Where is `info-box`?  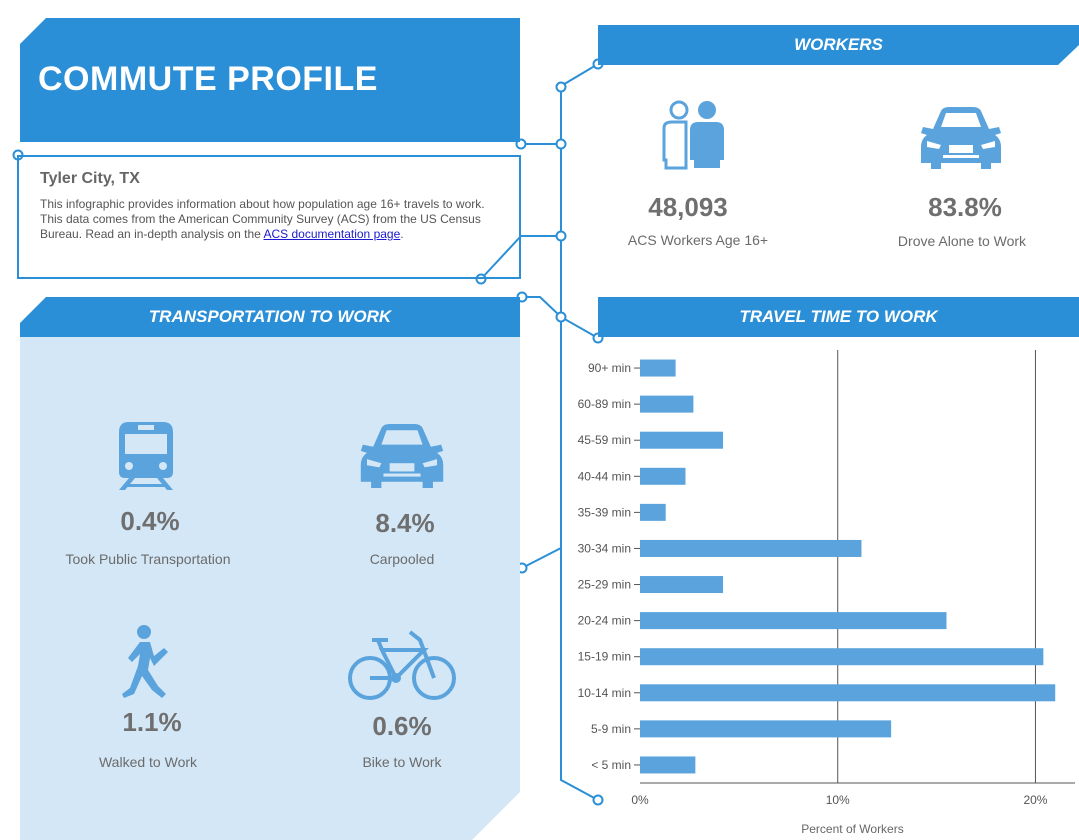
info-box is located at coordinates (269, 217).